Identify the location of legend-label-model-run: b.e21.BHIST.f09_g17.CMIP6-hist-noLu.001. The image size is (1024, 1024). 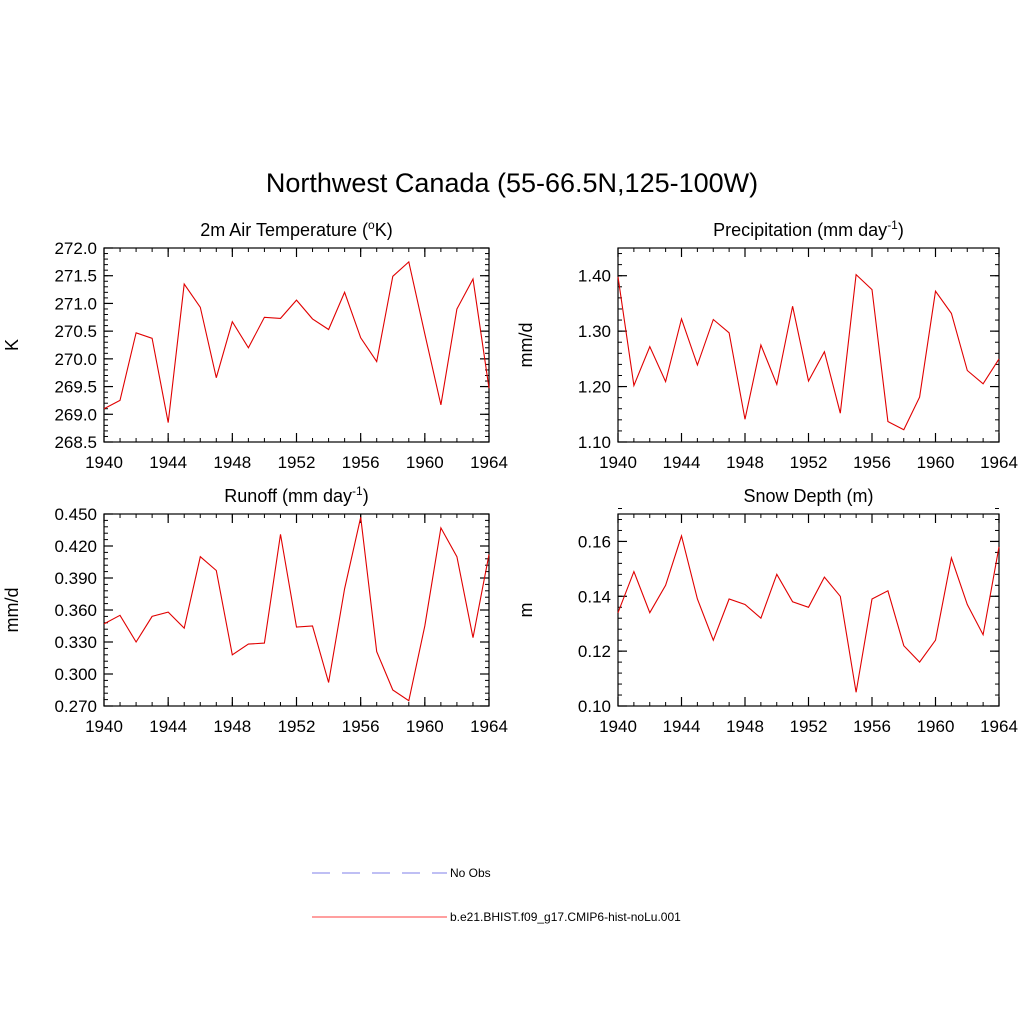
(565, 917).